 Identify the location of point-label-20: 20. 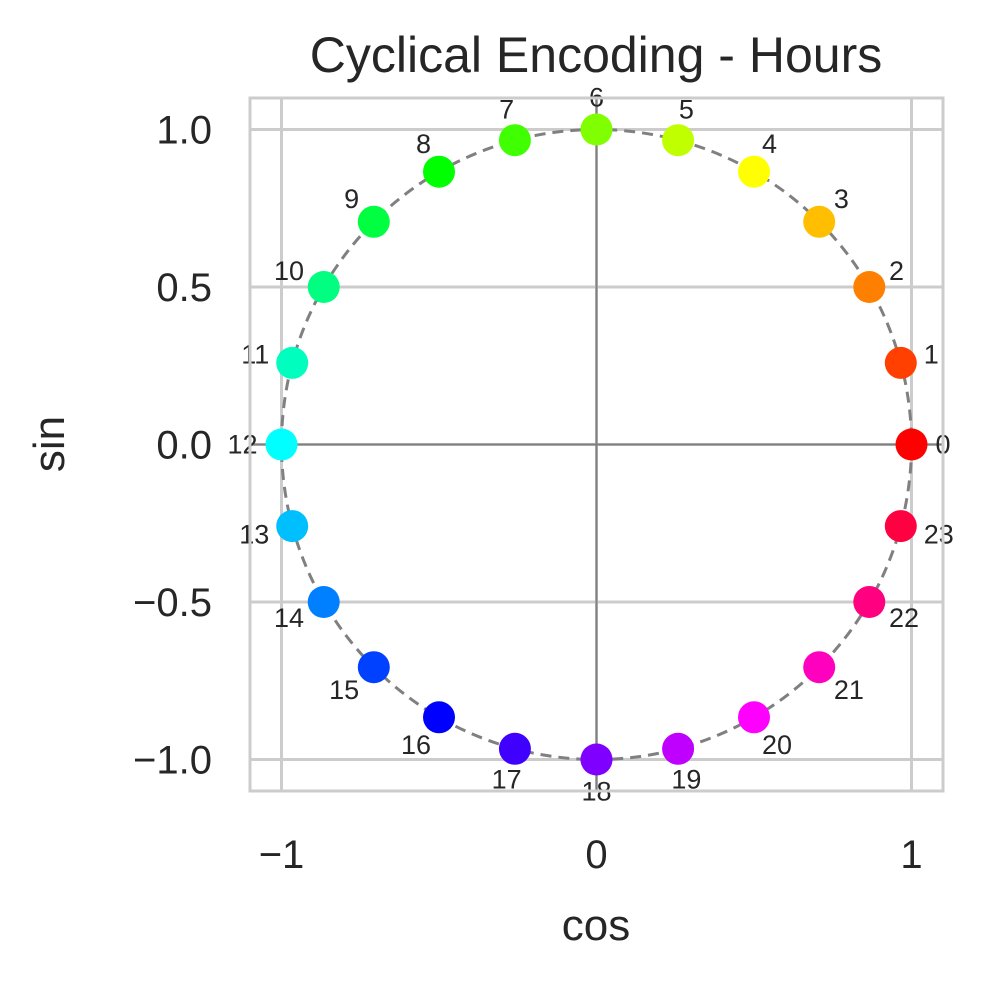
(777, 745).